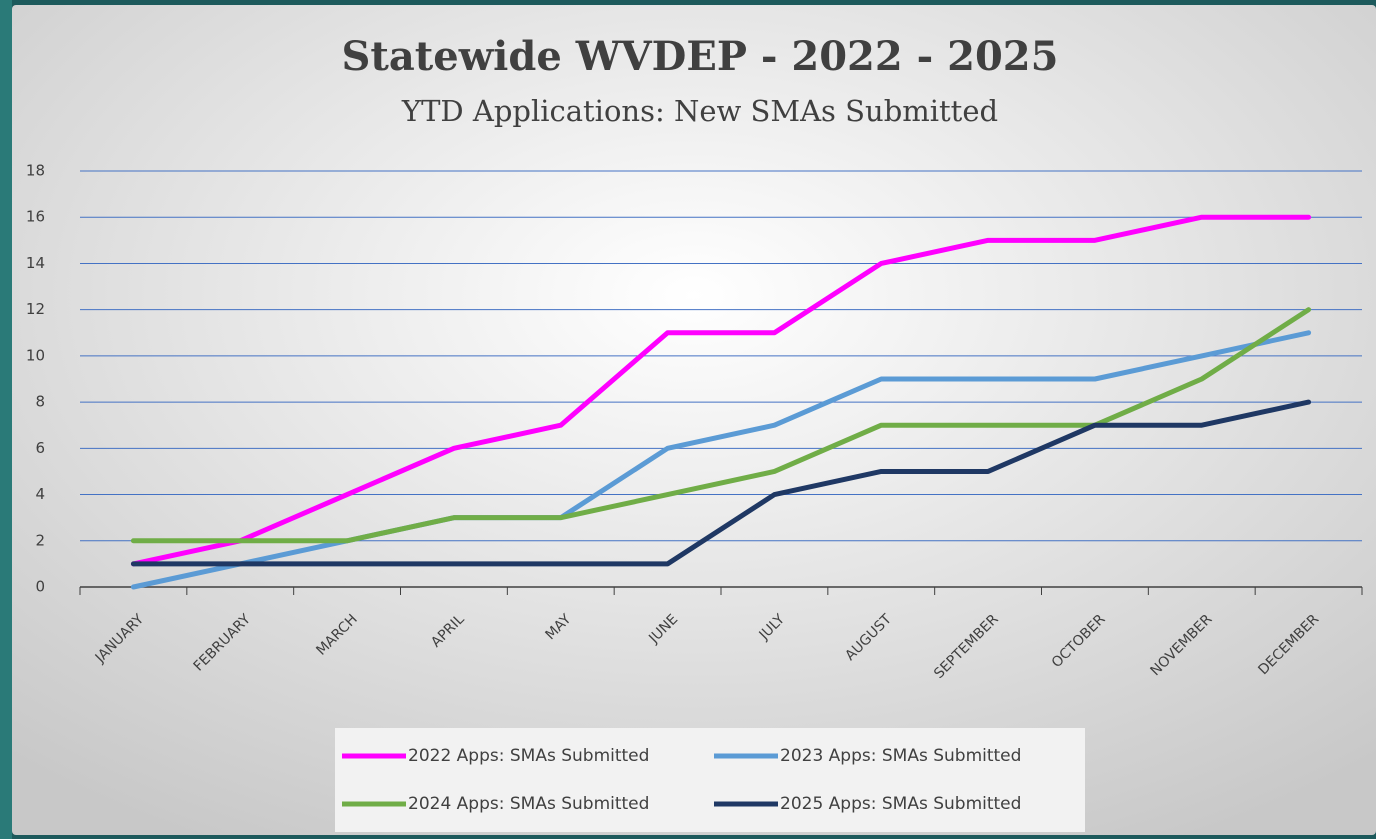 The image size is (1376, 839). Describe the element at coordinates (35, 355) in the screenshot. I see `y-tick-label: 10` at that location.